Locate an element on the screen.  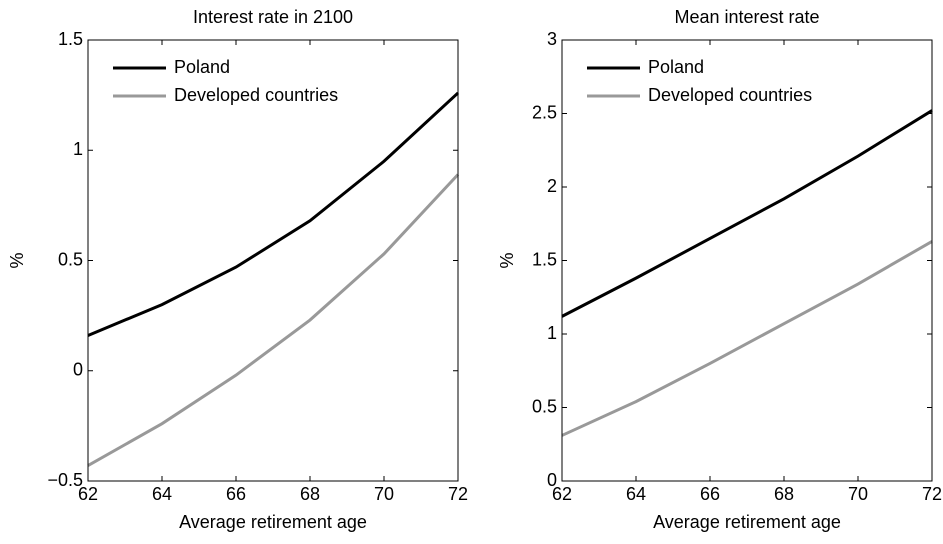
data-line is located at coordinates (747, 338).